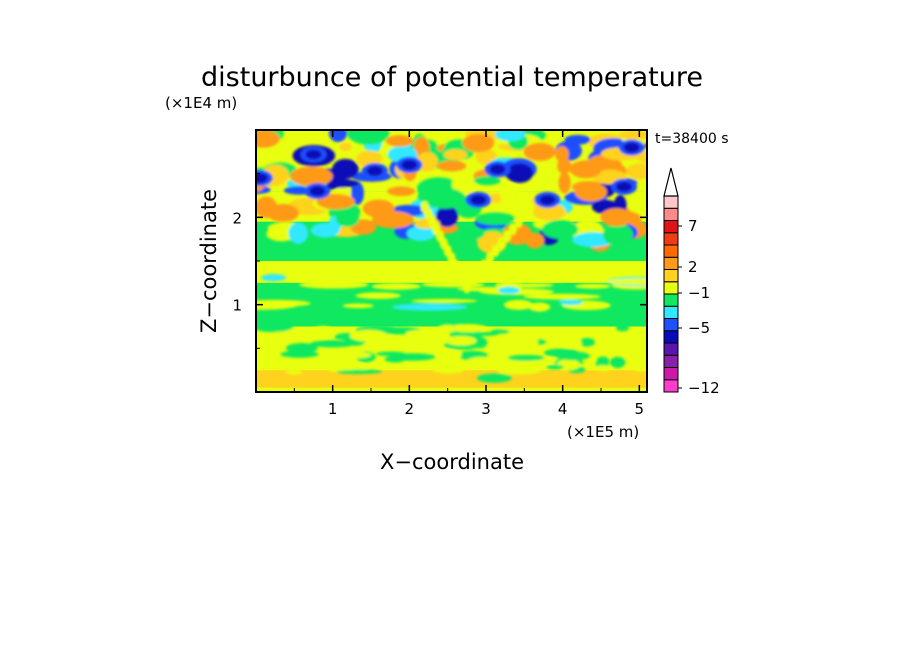  What do you see at coordinates (640, 409) in the screenshot?
I see `x-tick-label: 5` at bounding box center [640, 409].